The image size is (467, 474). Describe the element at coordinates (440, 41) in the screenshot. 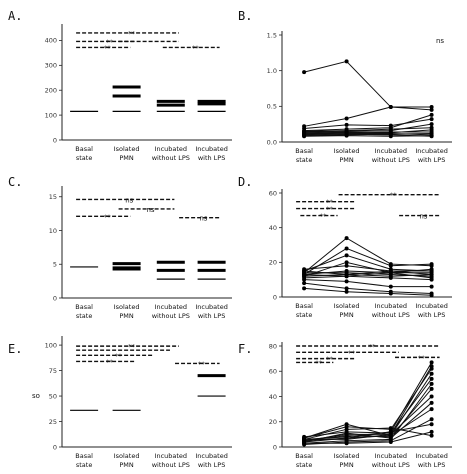

I see `panel-annotation: ns` at that location.